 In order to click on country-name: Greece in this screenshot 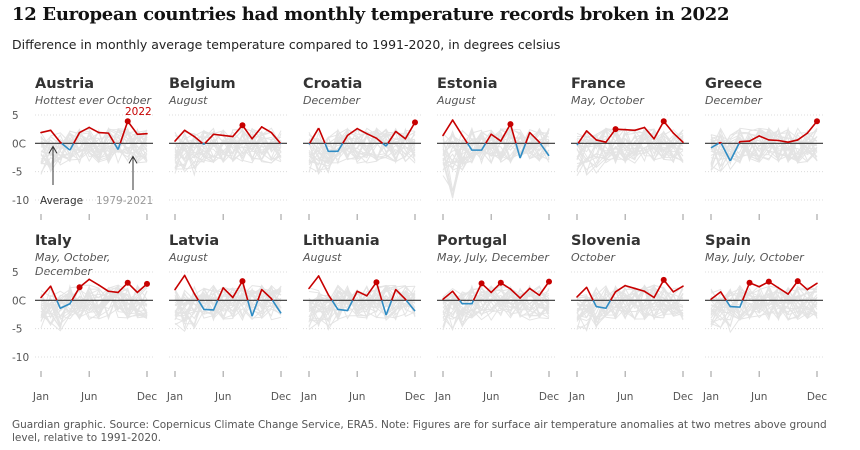, I will do `click(733, 84)`.